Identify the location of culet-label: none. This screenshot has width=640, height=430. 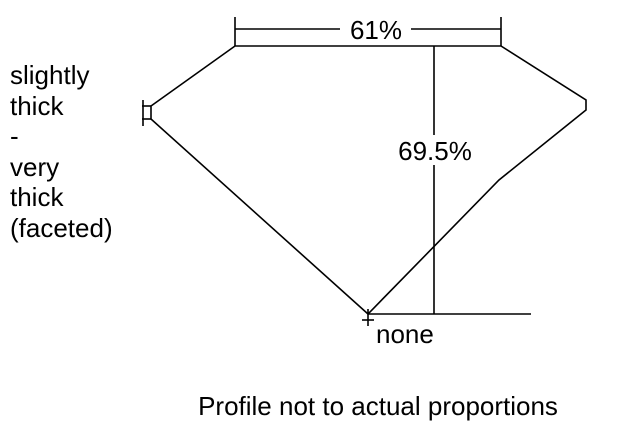
(405, 334).